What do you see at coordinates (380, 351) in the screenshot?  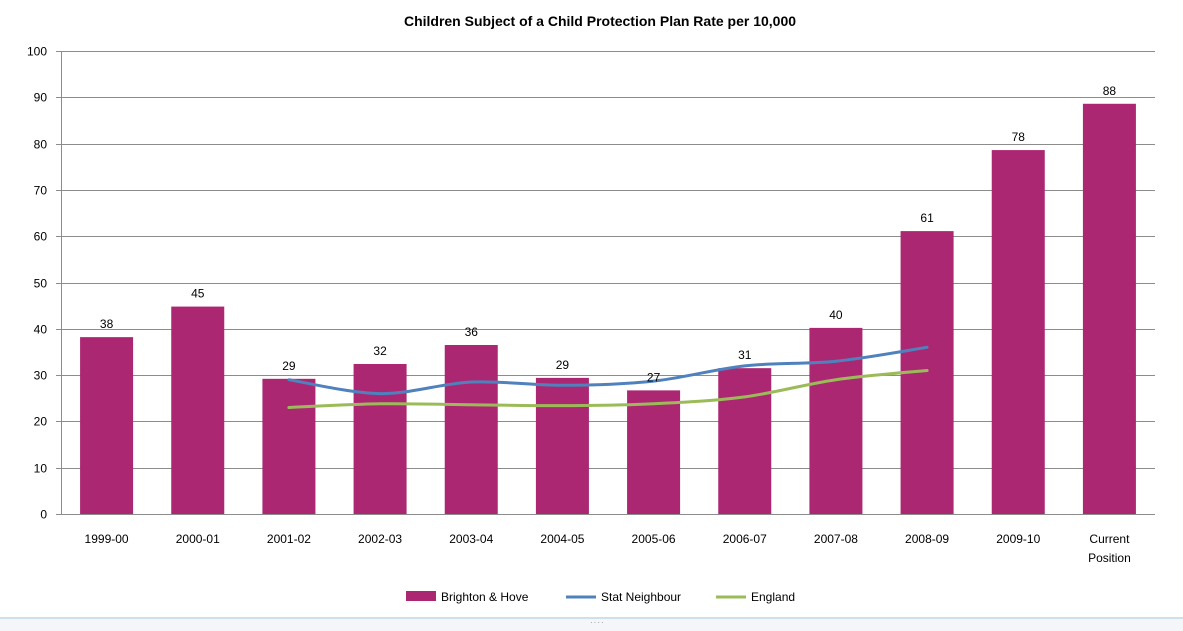 I see `data-label: 32` at bounding box center [380, 351].